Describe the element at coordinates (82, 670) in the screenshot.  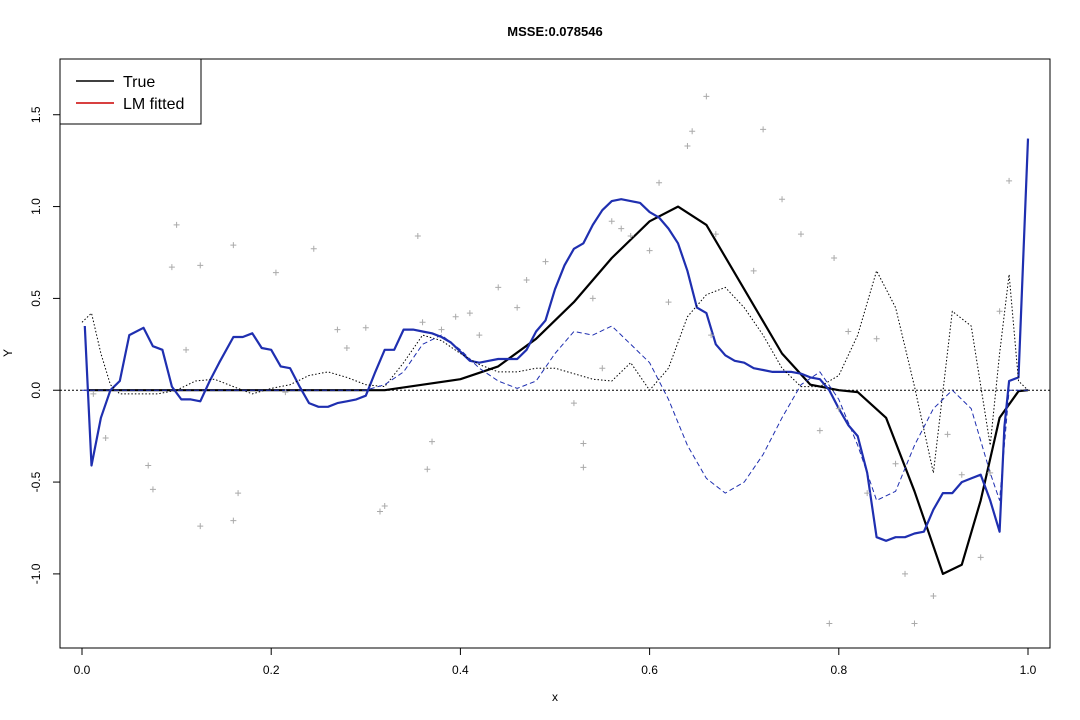
I see `x-tick-label: 0.0` at that location.